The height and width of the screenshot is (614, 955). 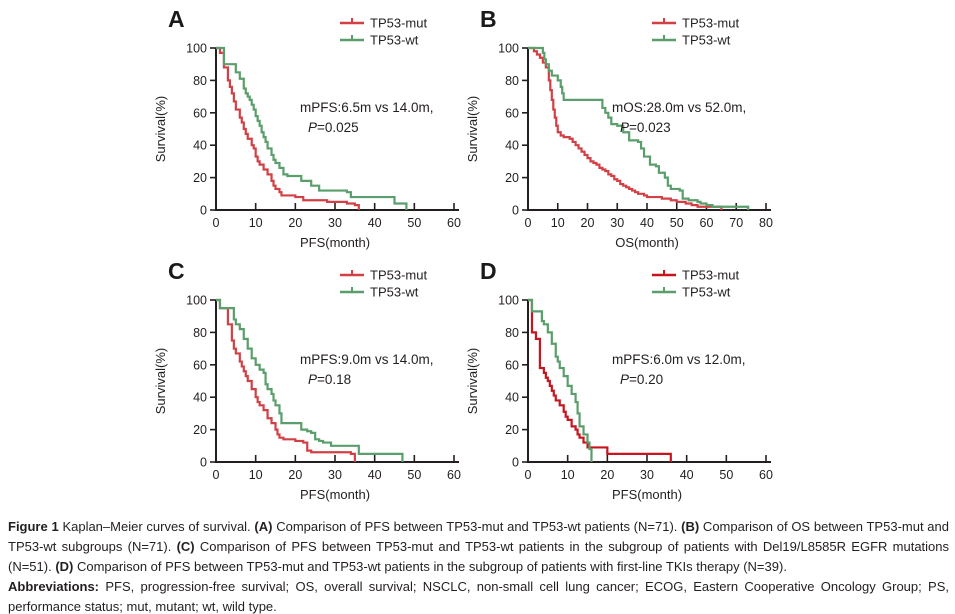 What do you see at coordinates (333, 127) in the screenshot?
I see `p-value: P=0.025` at bounding box center [333, 127].